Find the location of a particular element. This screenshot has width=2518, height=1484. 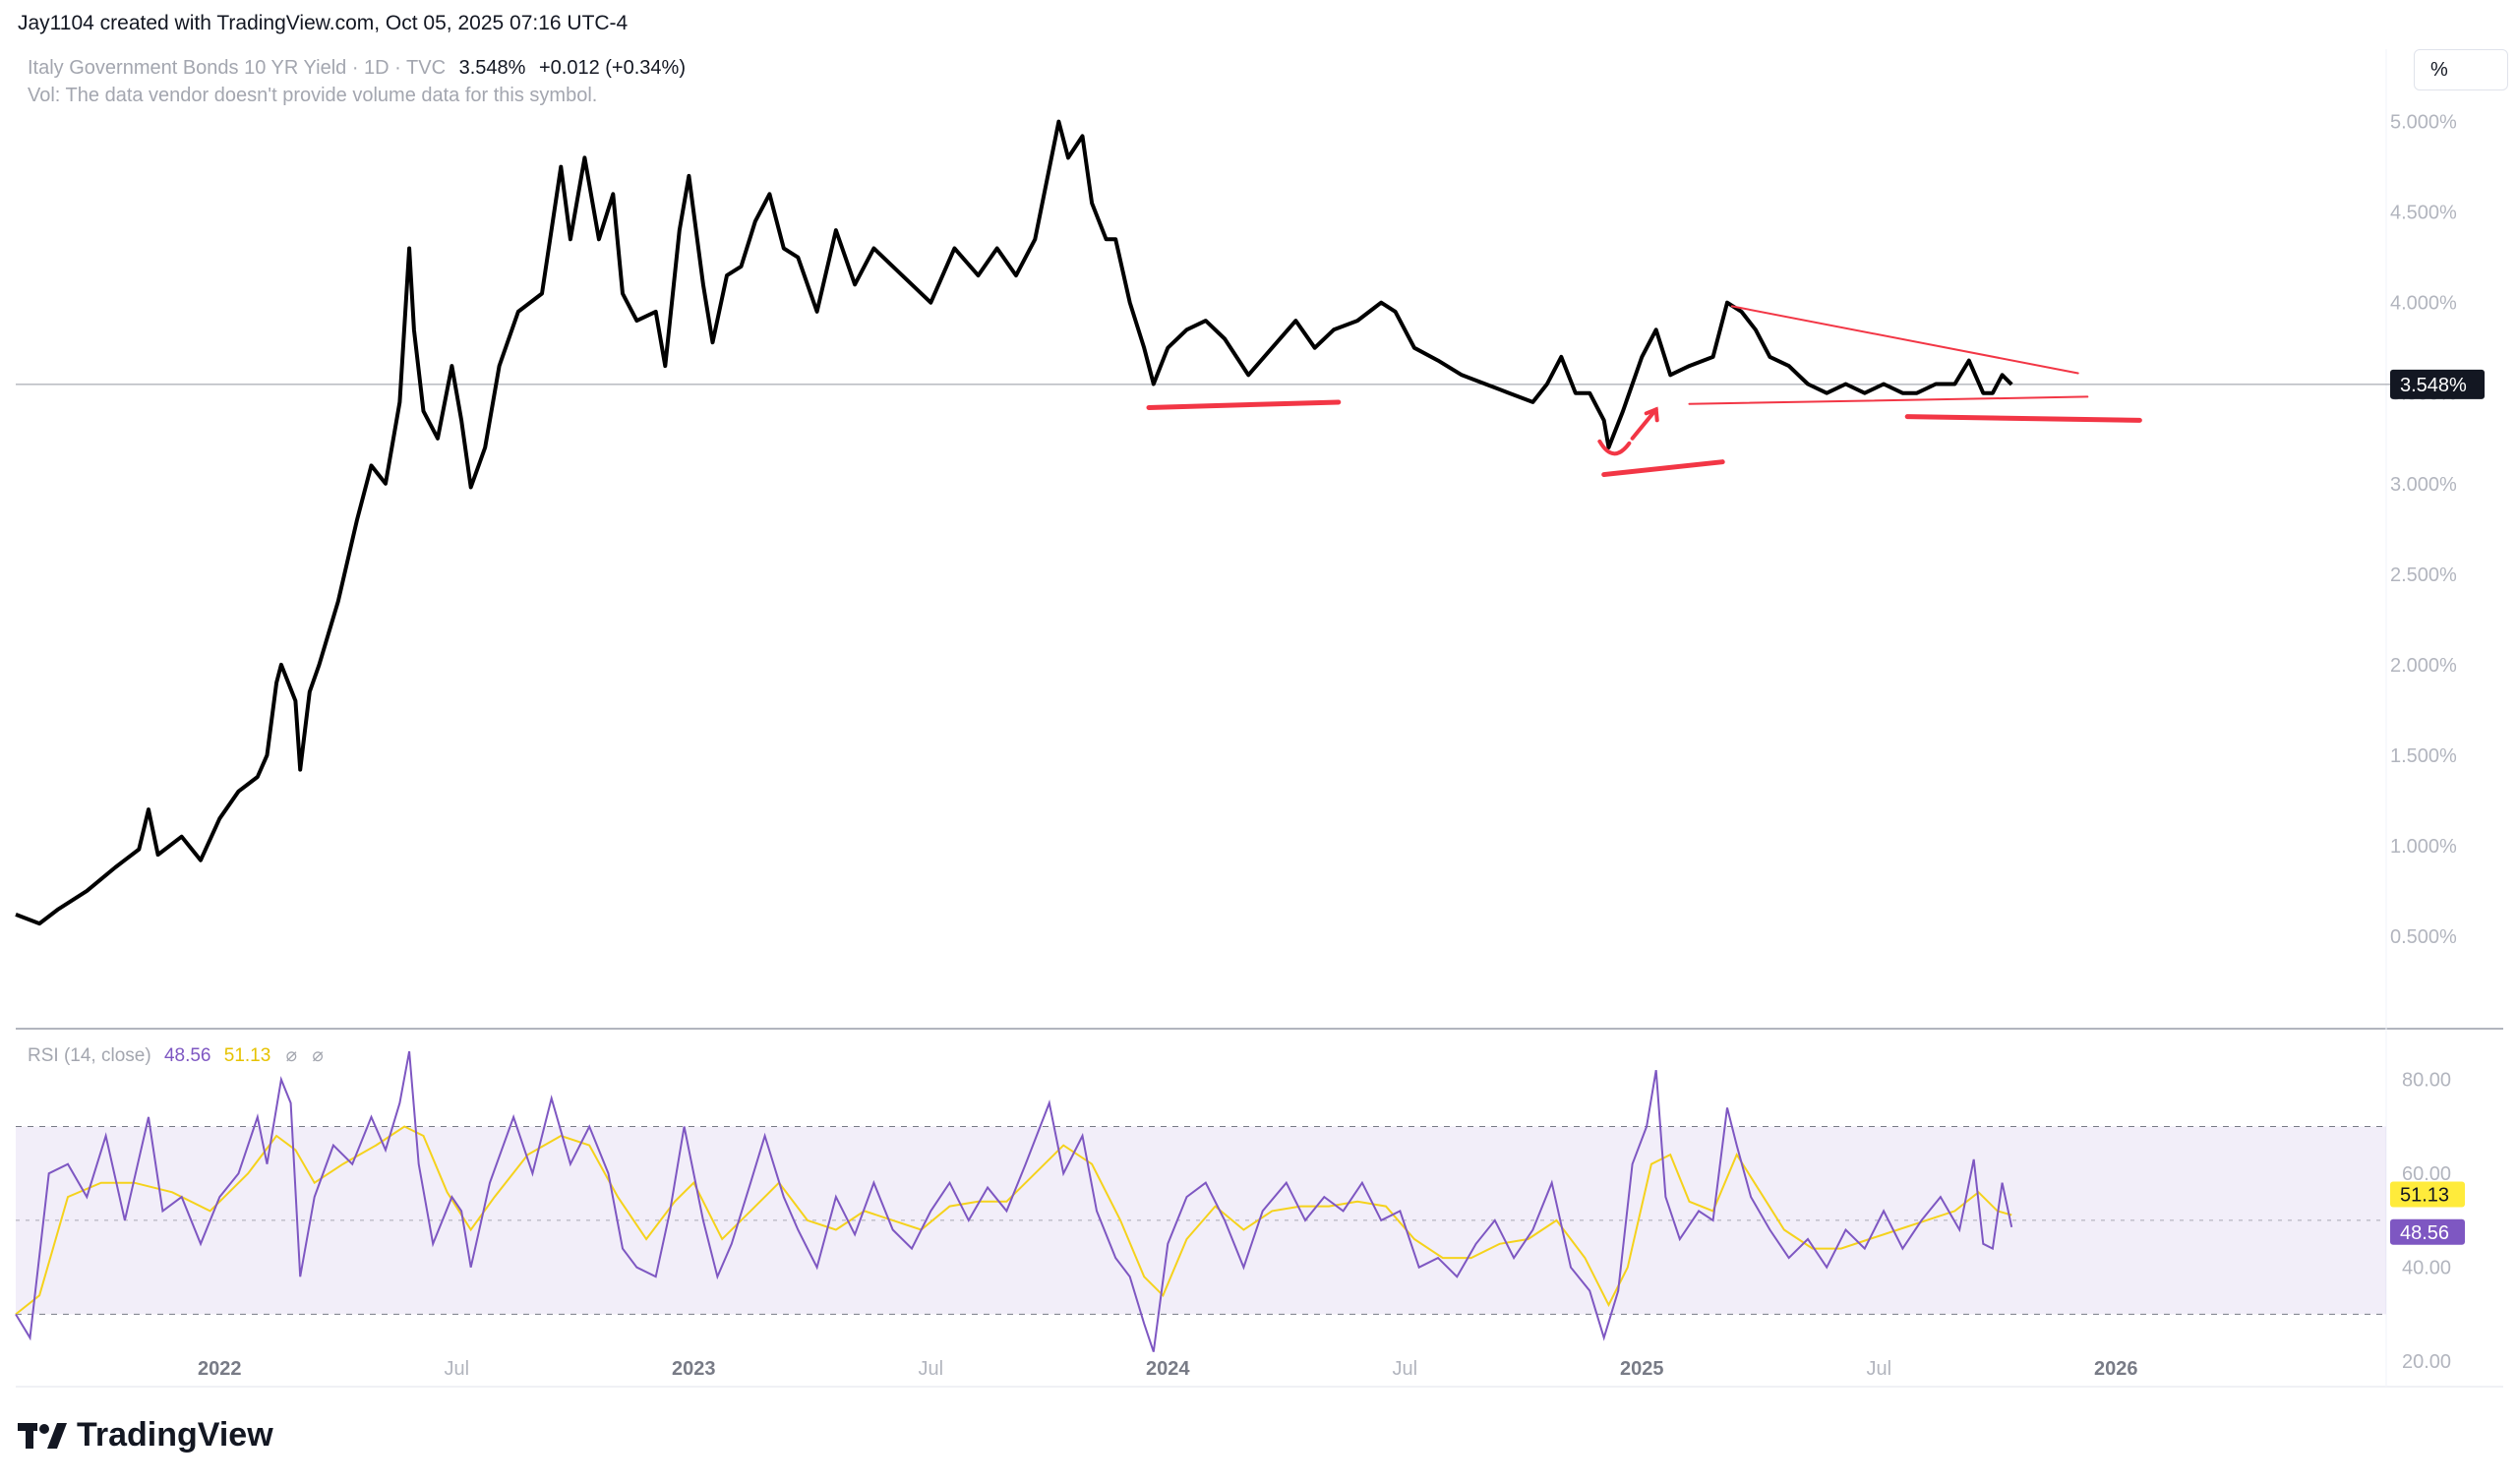

time-axis-tick-label: 2025 is located at coordinates (1642, 1369).